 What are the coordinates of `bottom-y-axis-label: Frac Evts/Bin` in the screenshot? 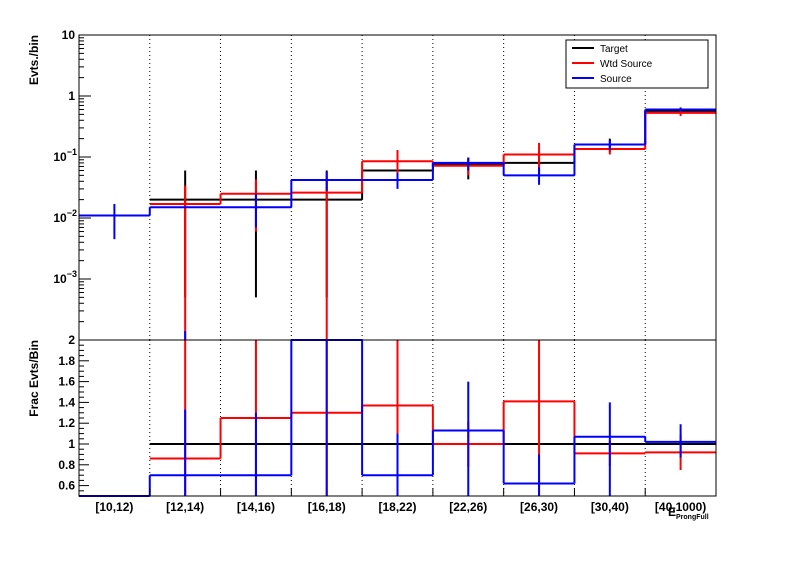 It's located at (34, 378).